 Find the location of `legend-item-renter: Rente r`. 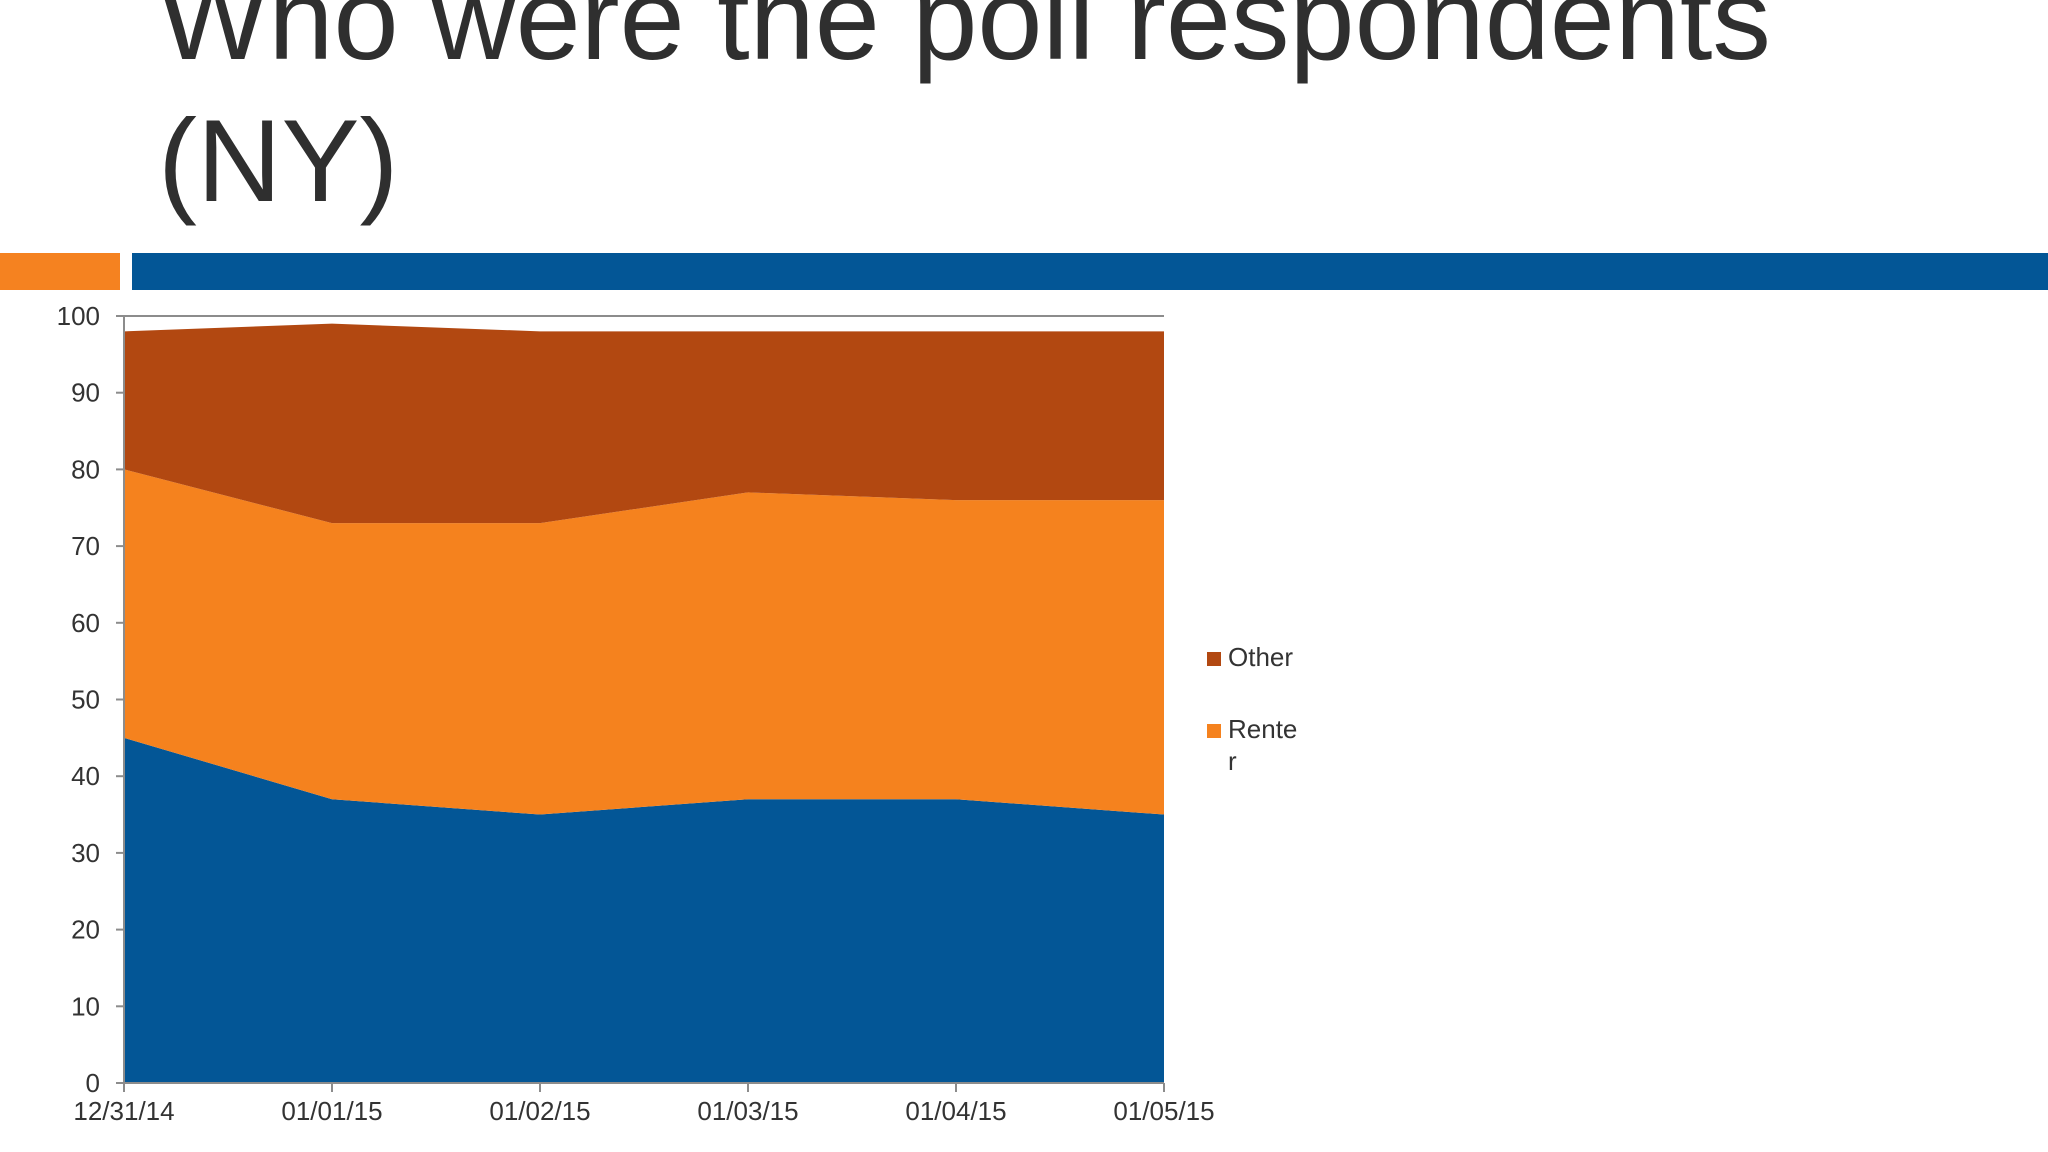

legend-item-renter: Rente r is located at coordinates (1252, 745).